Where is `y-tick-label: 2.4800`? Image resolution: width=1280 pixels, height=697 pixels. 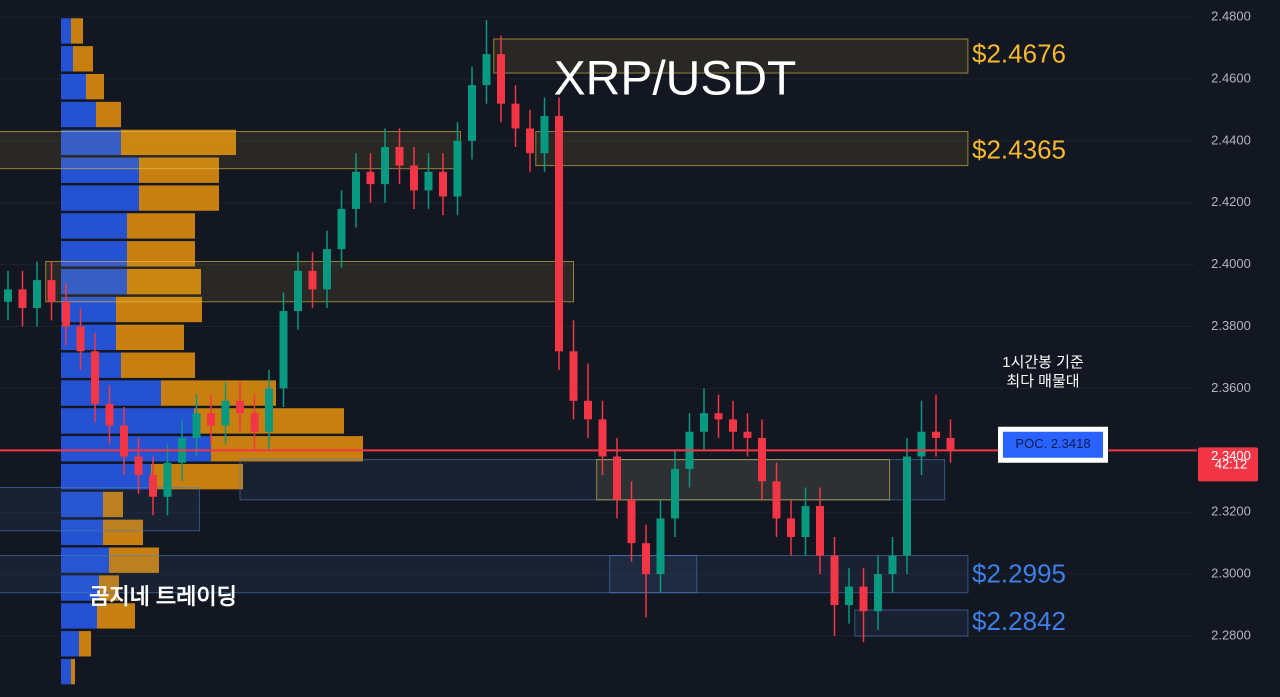
y-tick-label: 2.4800 is located at coordinates (1231, 15).